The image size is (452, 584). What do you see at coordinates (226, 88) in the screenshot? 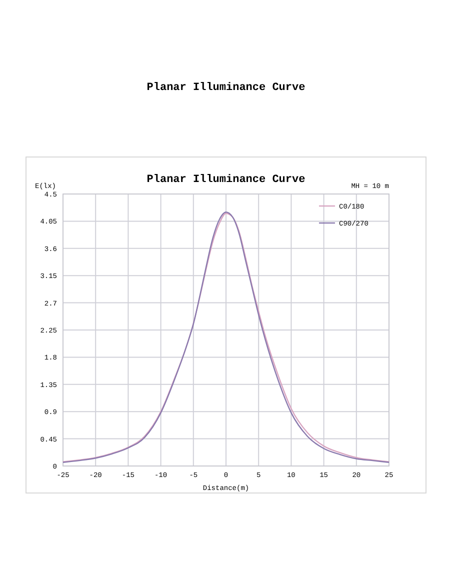
I see `chart-title: Planar Illuminance Curve` at bounding box center [226, 88].